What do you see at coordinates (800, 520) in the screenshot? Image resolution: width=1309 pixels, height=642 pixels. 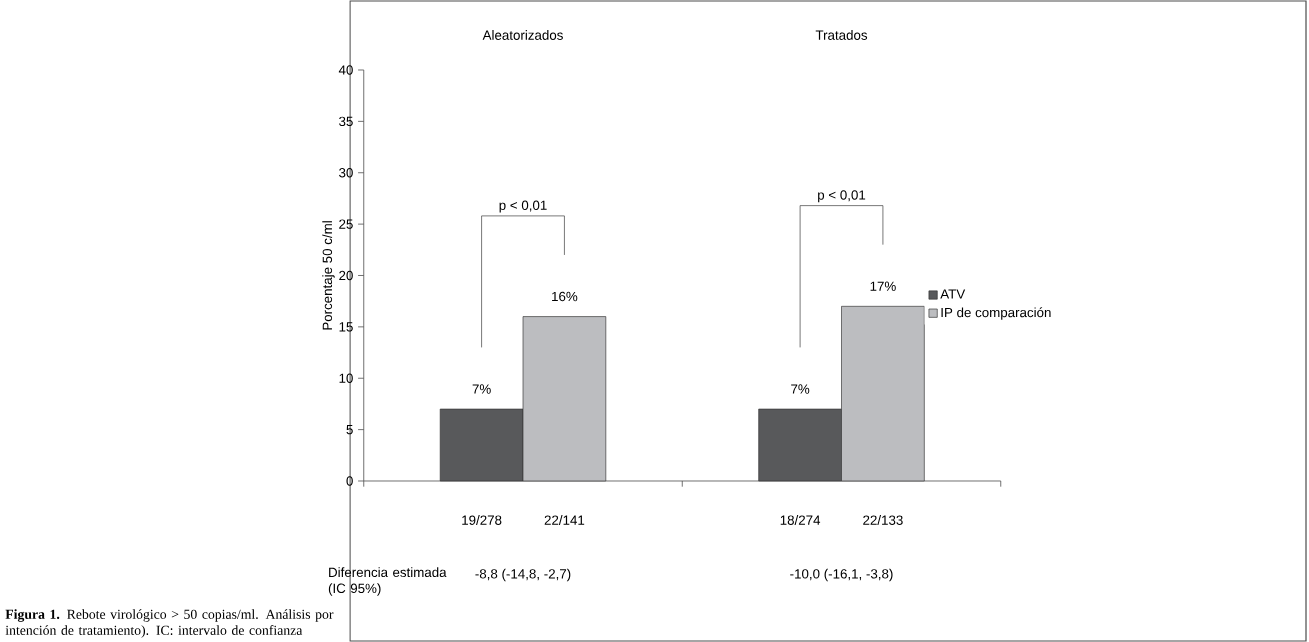 I see `text: 18/274` at bounding box center [800, 520].